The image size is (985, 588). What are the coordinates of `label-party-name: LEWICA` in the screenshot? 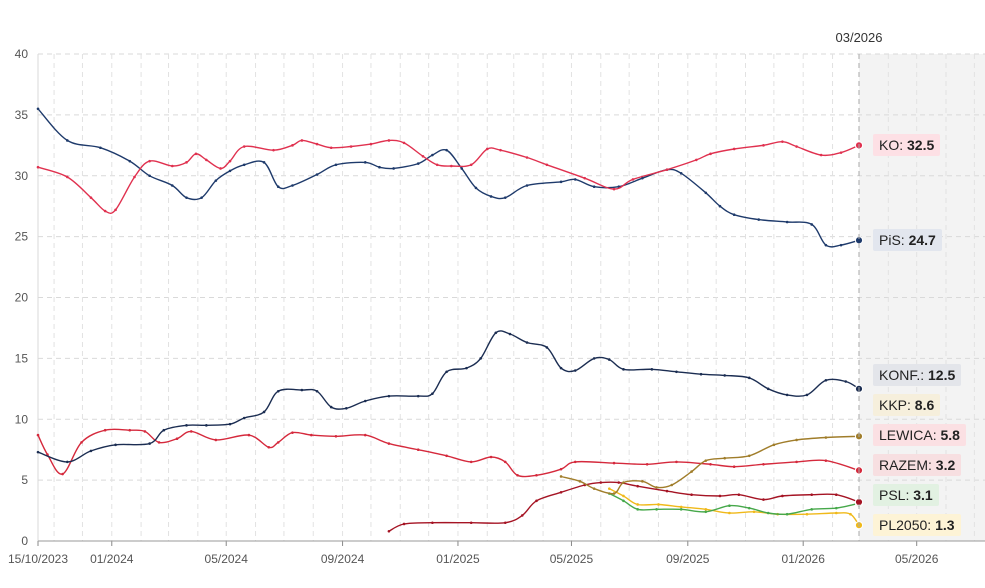 It's located at (906, 435).